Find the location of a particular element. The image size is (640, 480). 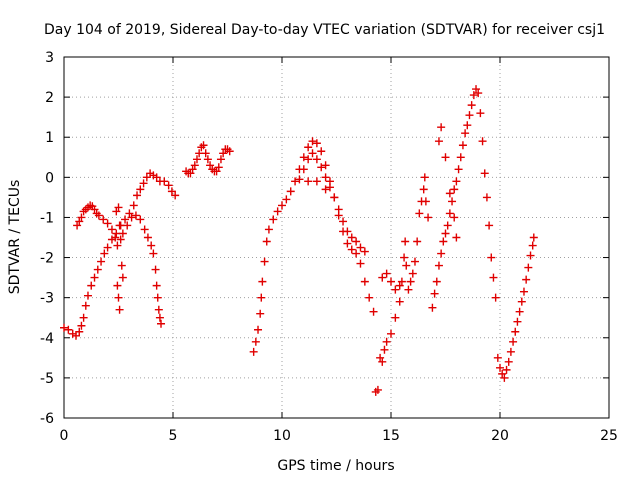

x-tick-label: 20 is located at coordinates (500, 436).